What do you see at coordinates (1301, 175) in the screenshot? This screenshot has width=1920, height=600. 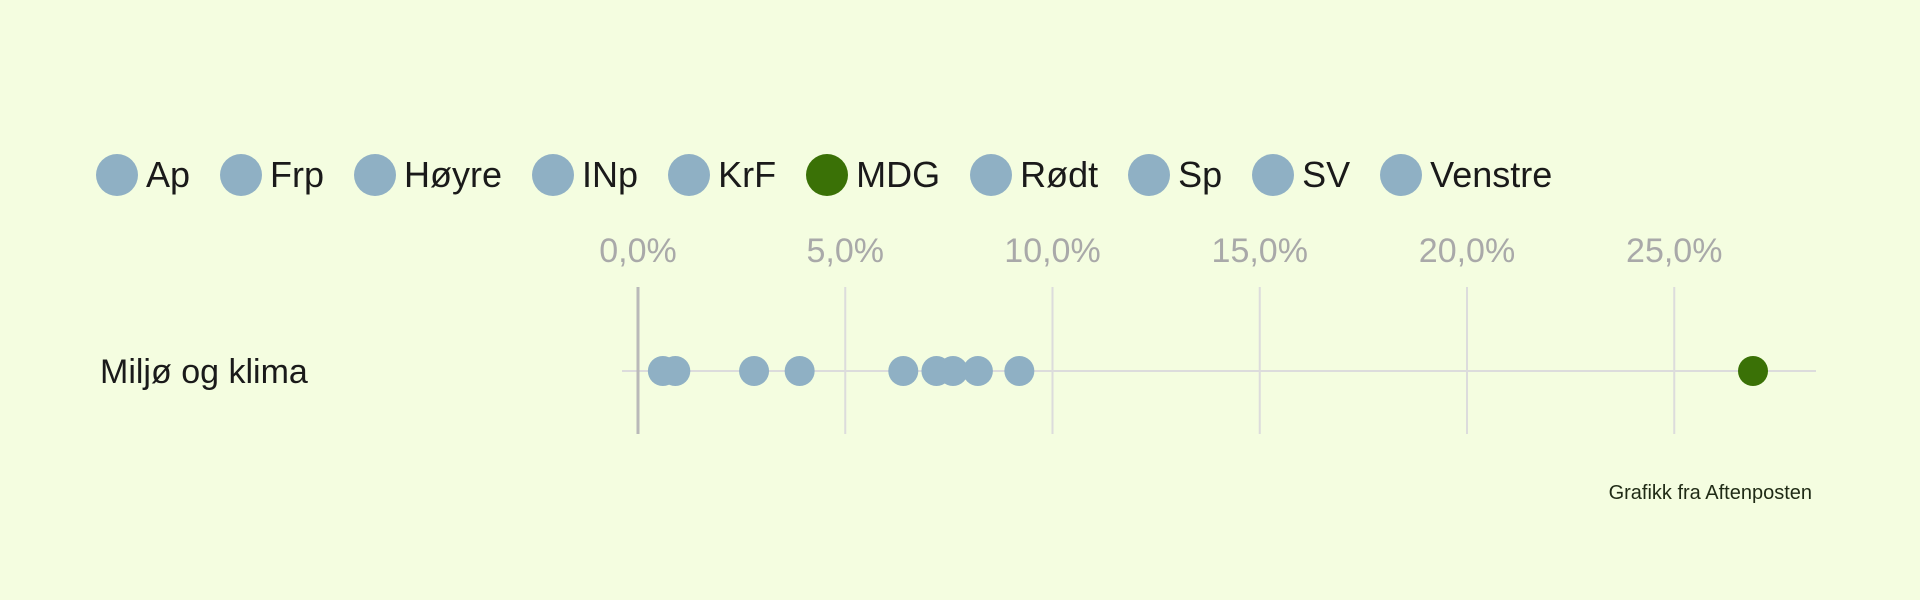 I see `legend-item: SV` at bounding box center [1301, 175].